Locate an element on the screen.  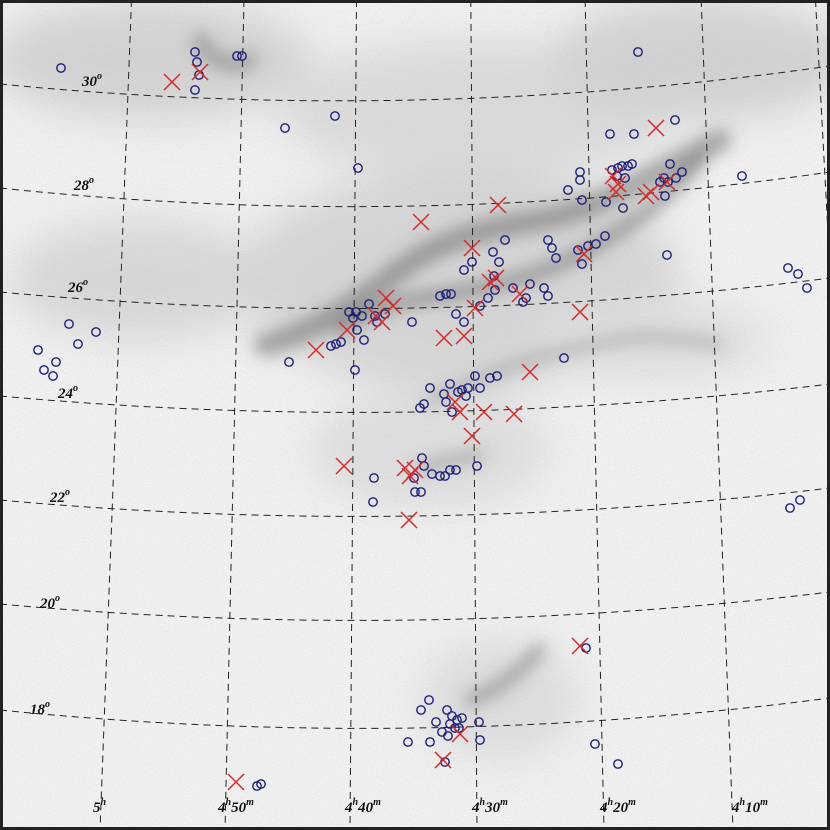
ra-minutes: 10 is located at coordinates (753, 808).